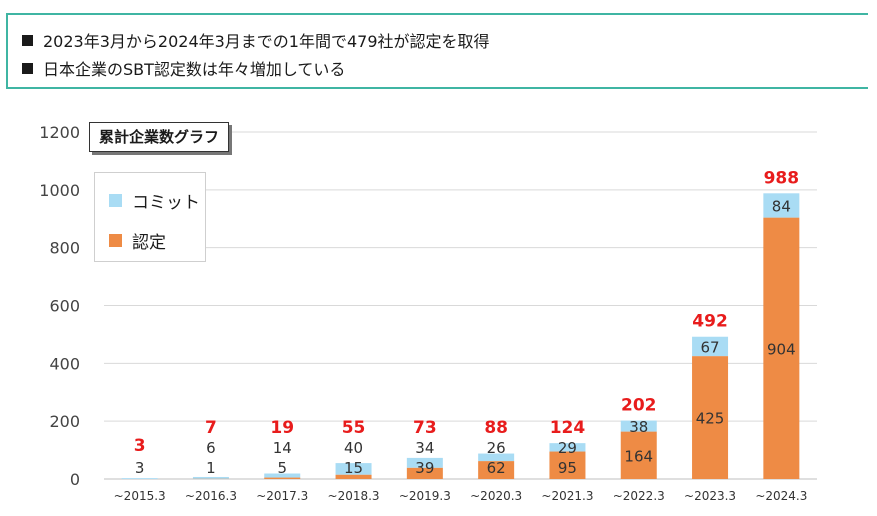 The width and height of the screenshot is (877, 516). I want to click on y-tick-label: 1000, so click(59, 190).